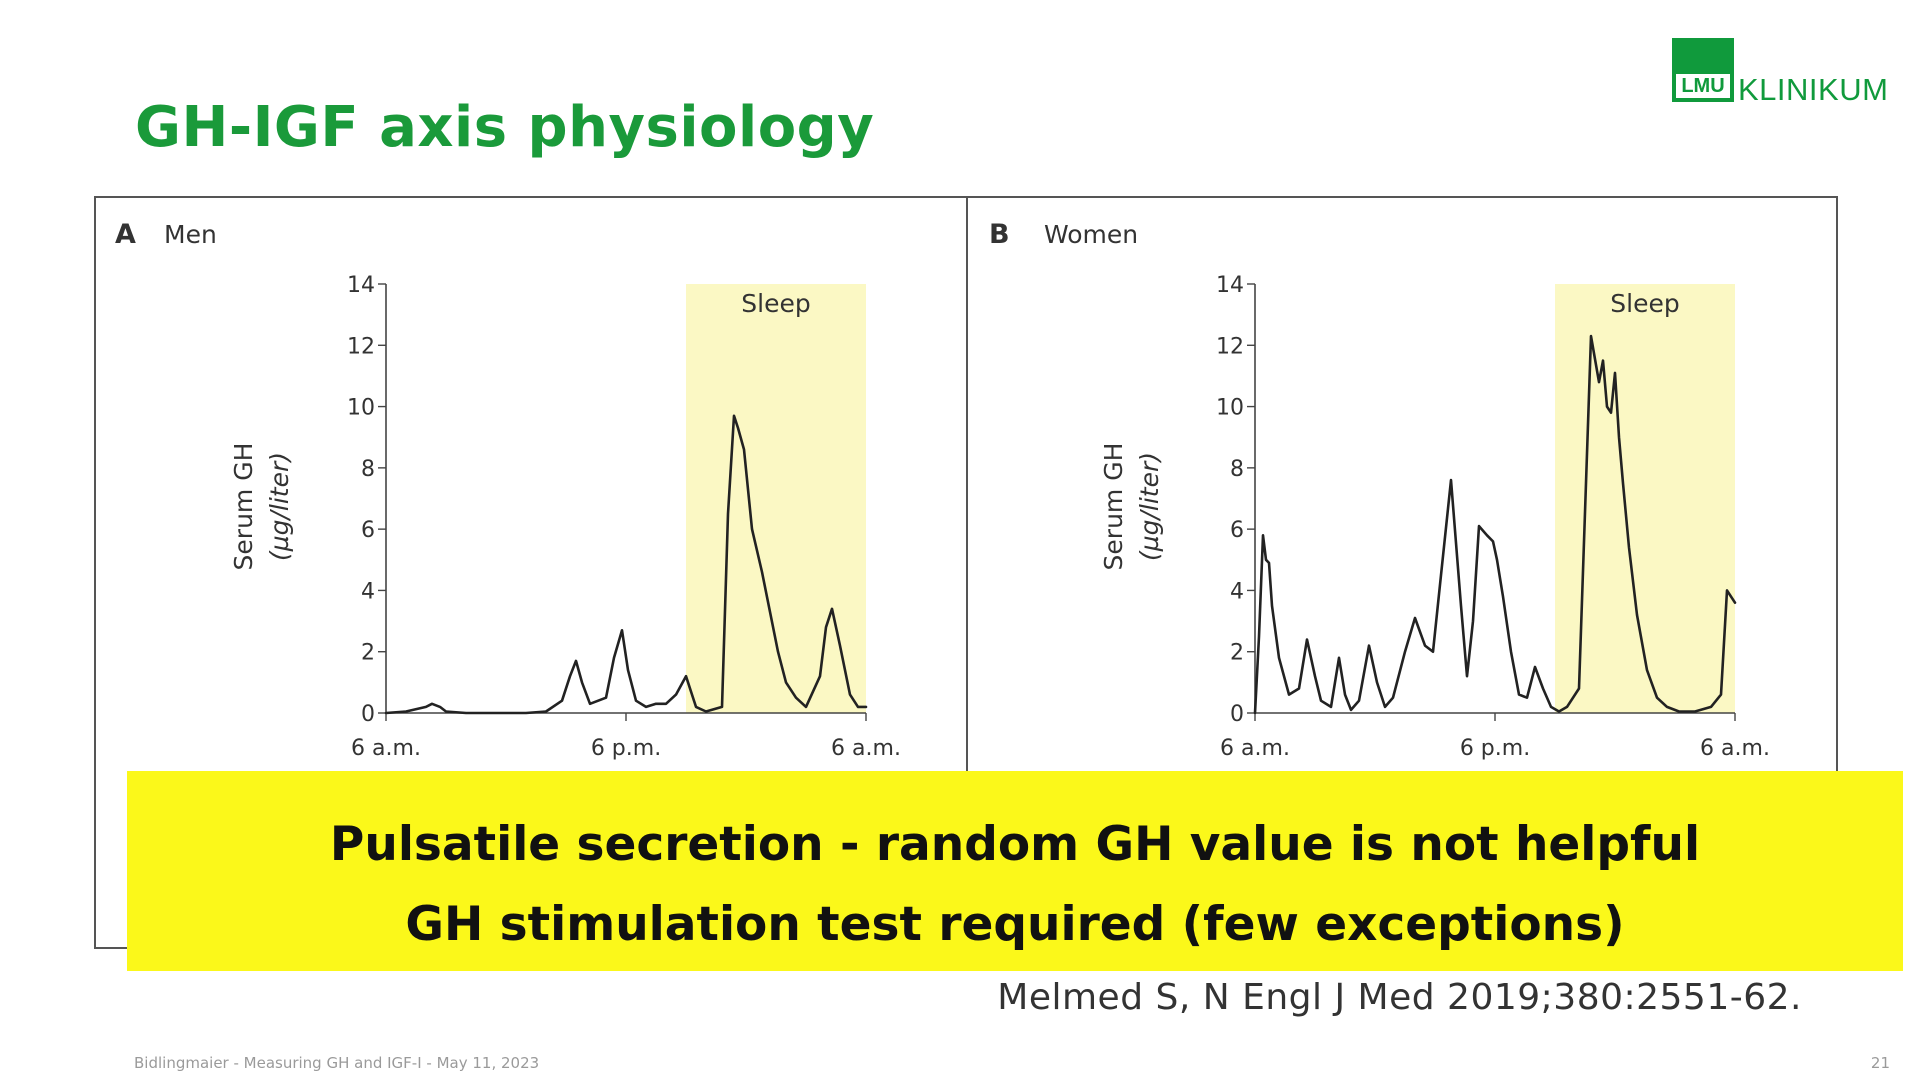  What do you see at coordinates (1495, 748) in the screenshot?
I see `panel-b-x-tick-label: 6 p.m.` at bounding box center [1495, 748].